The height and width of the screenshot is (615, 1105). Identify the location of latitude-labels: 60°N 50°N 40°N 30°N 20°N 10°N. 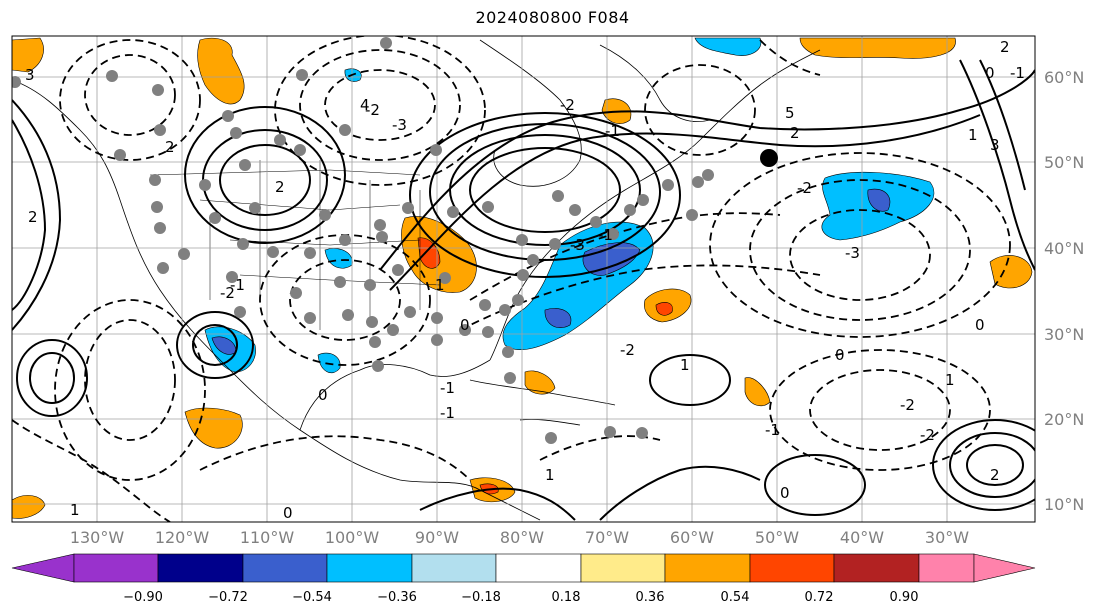
(1064, 291).